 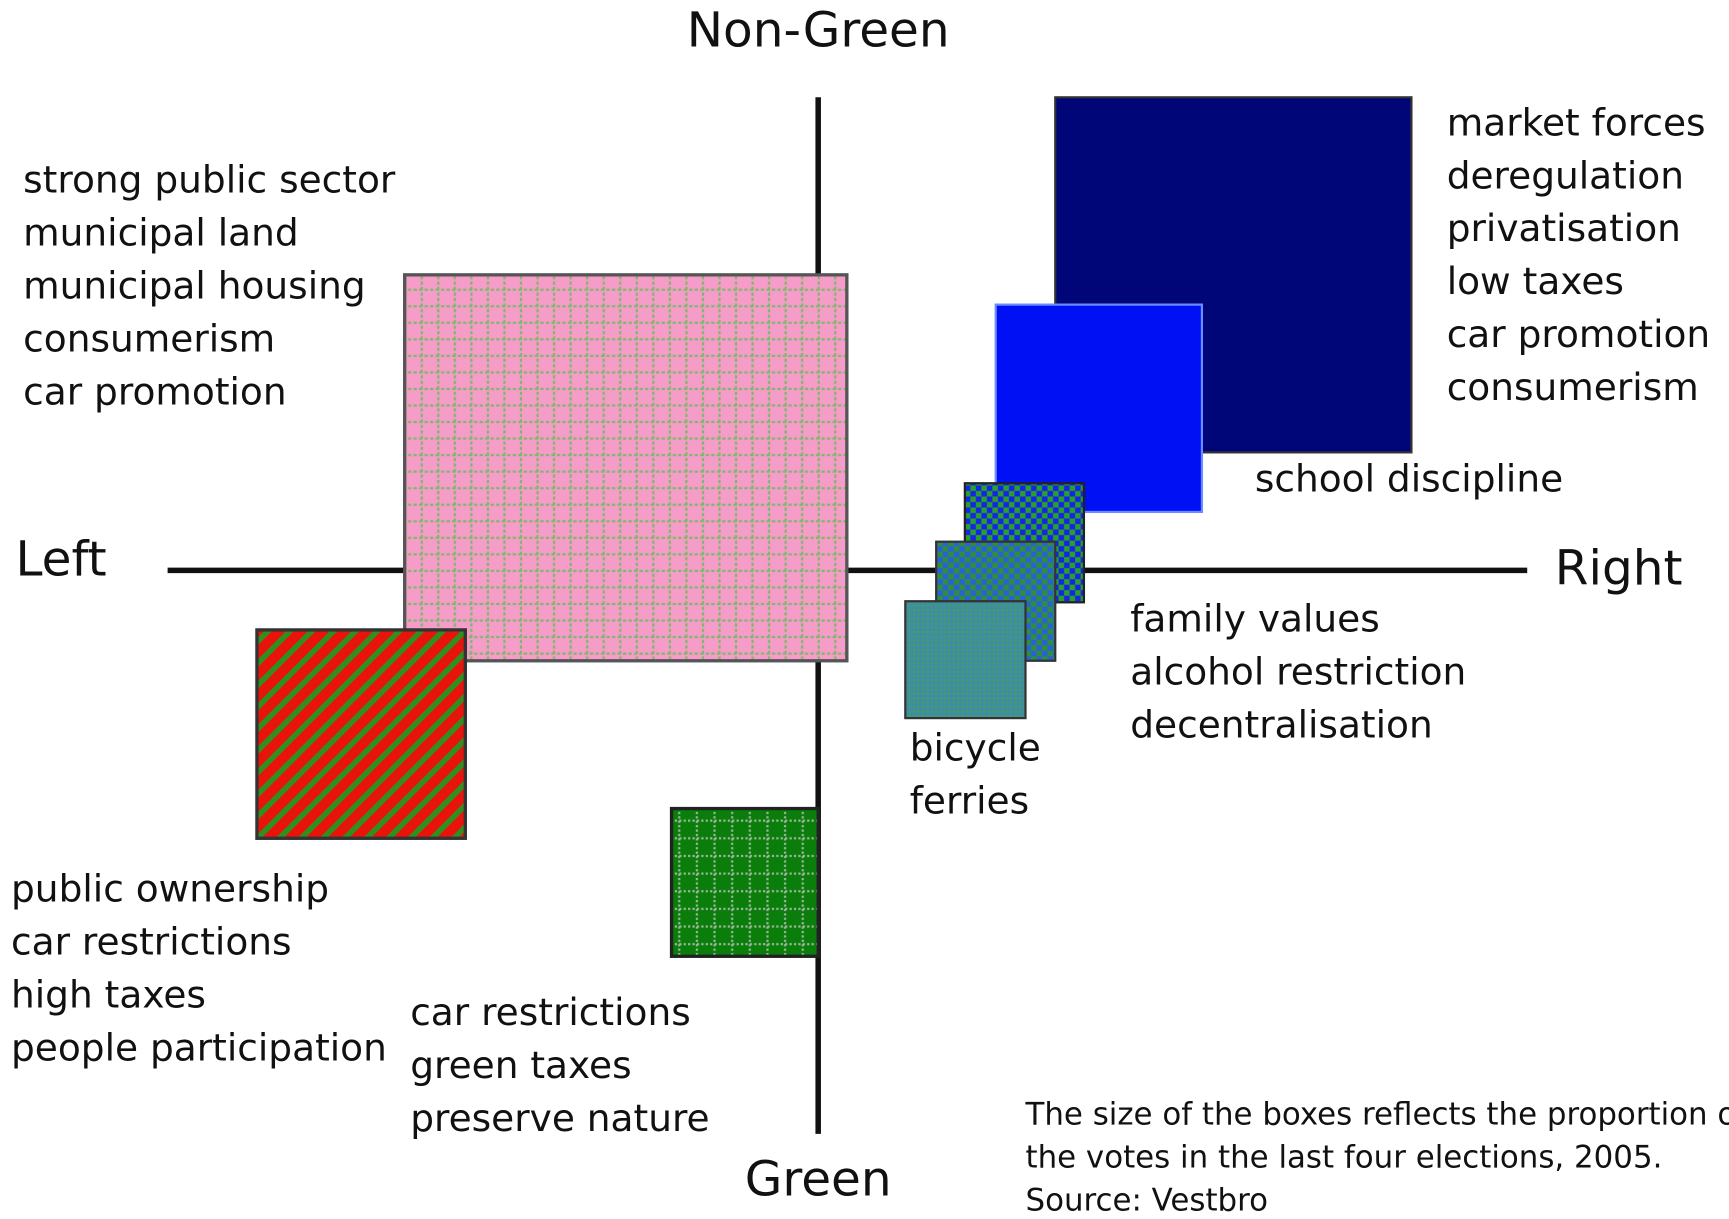 What do you see at coordinates (361, 734) in the screenshot?
I see `box-red` at bounding box center [361, 734].